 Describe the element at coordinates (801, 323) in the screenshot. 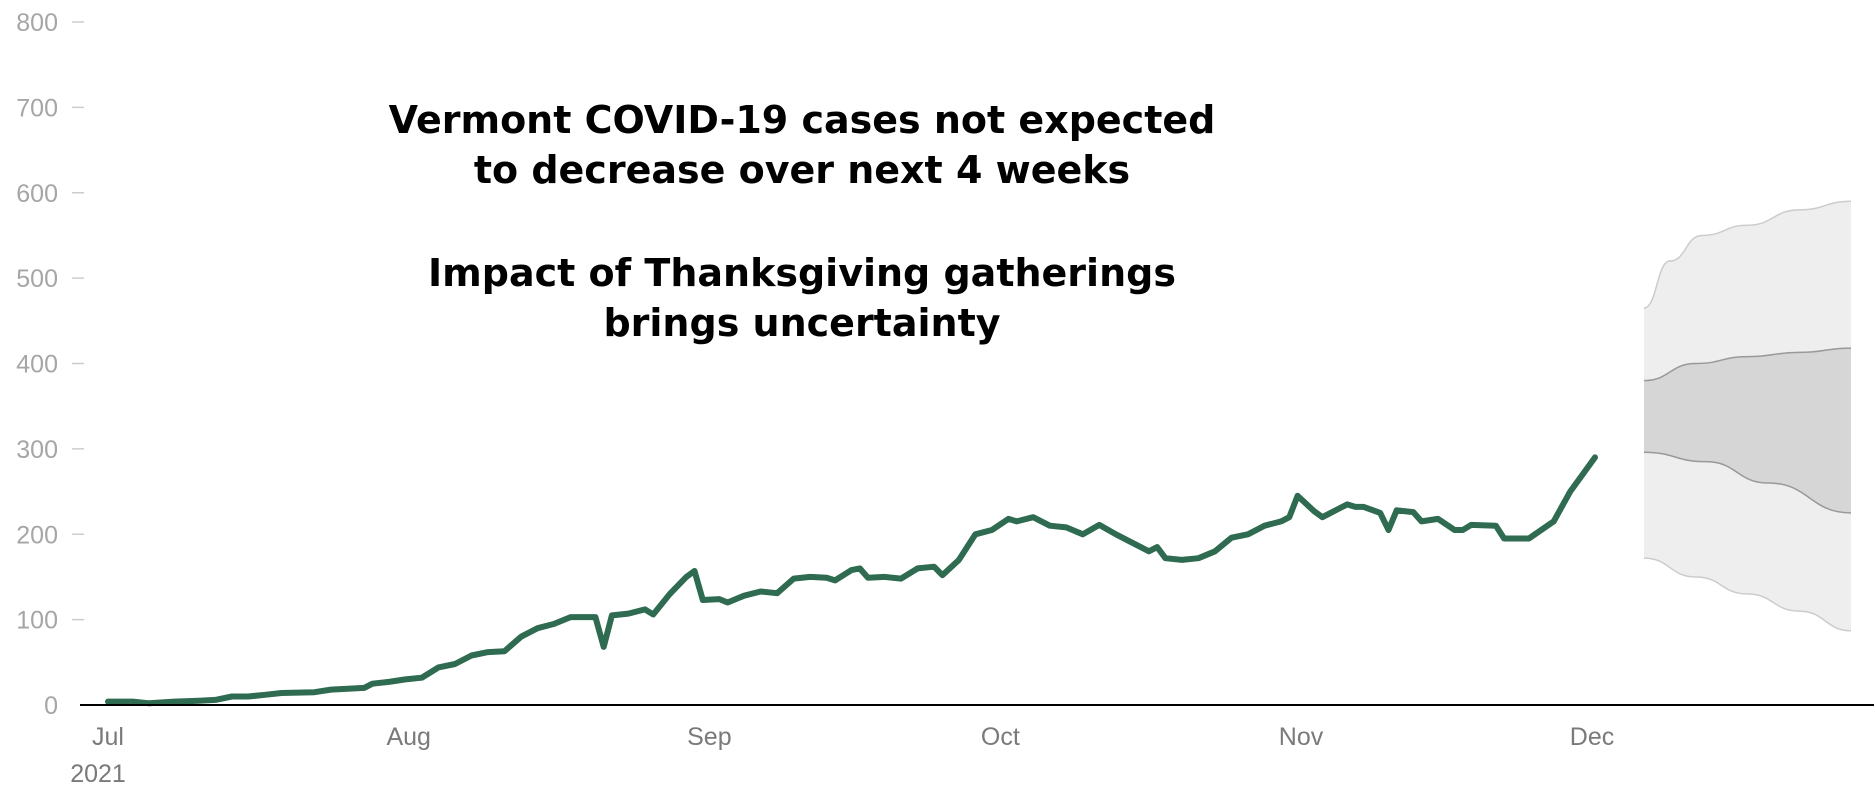

I see `chart-title-line: brings uncertainty` at that location.